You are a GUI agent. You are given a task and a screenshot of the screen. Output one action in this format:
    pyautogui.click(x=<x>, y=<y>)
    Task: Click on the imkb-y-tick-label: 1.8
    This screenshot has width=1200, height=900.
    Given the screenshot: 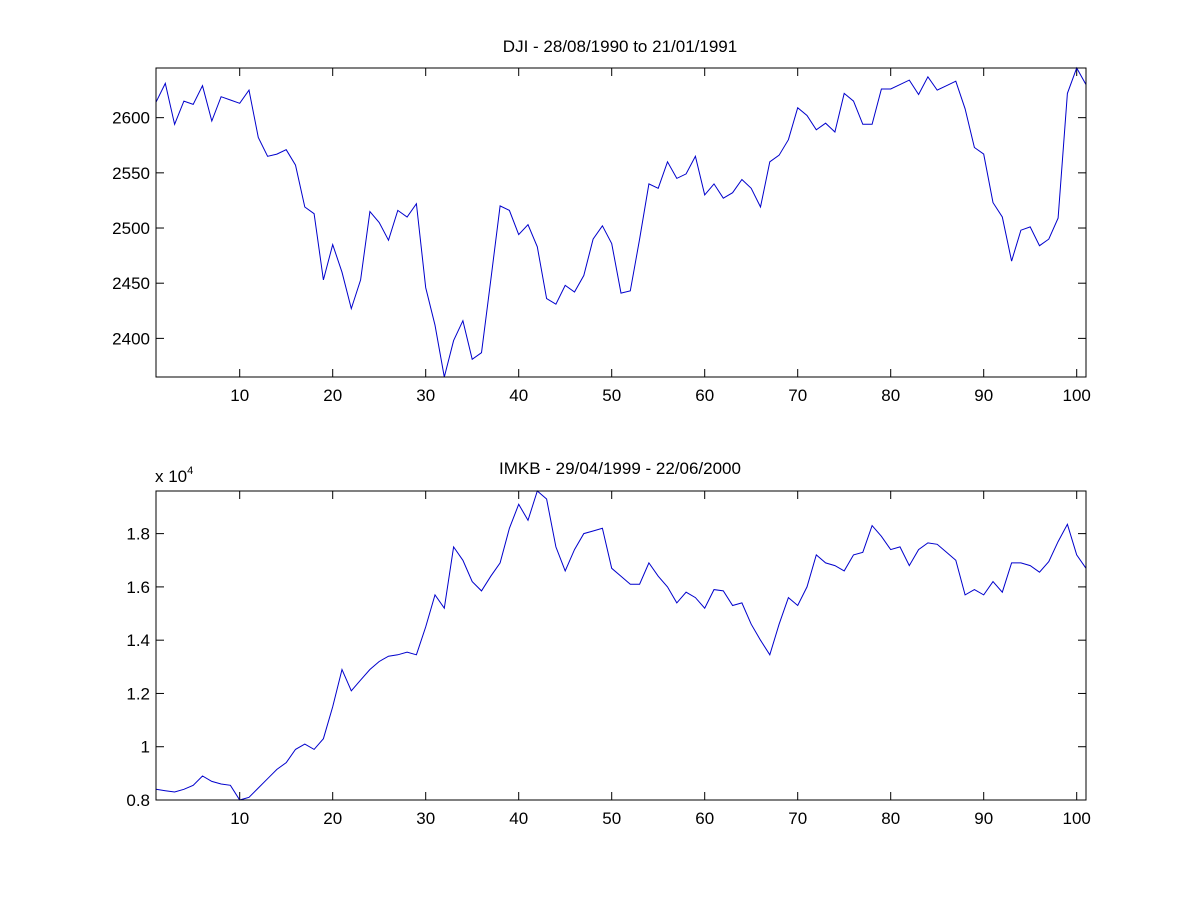 What is the action you would take?
    pyautogui.click(x=138, y=534)
    